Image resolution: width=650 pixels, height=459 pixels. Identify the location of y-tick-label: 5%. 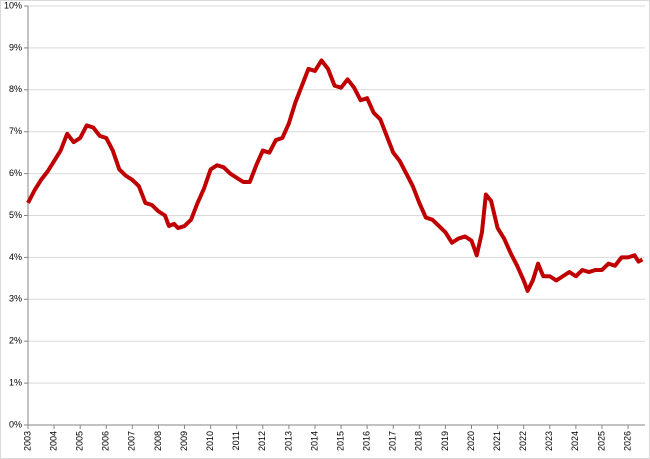
(15, 215).